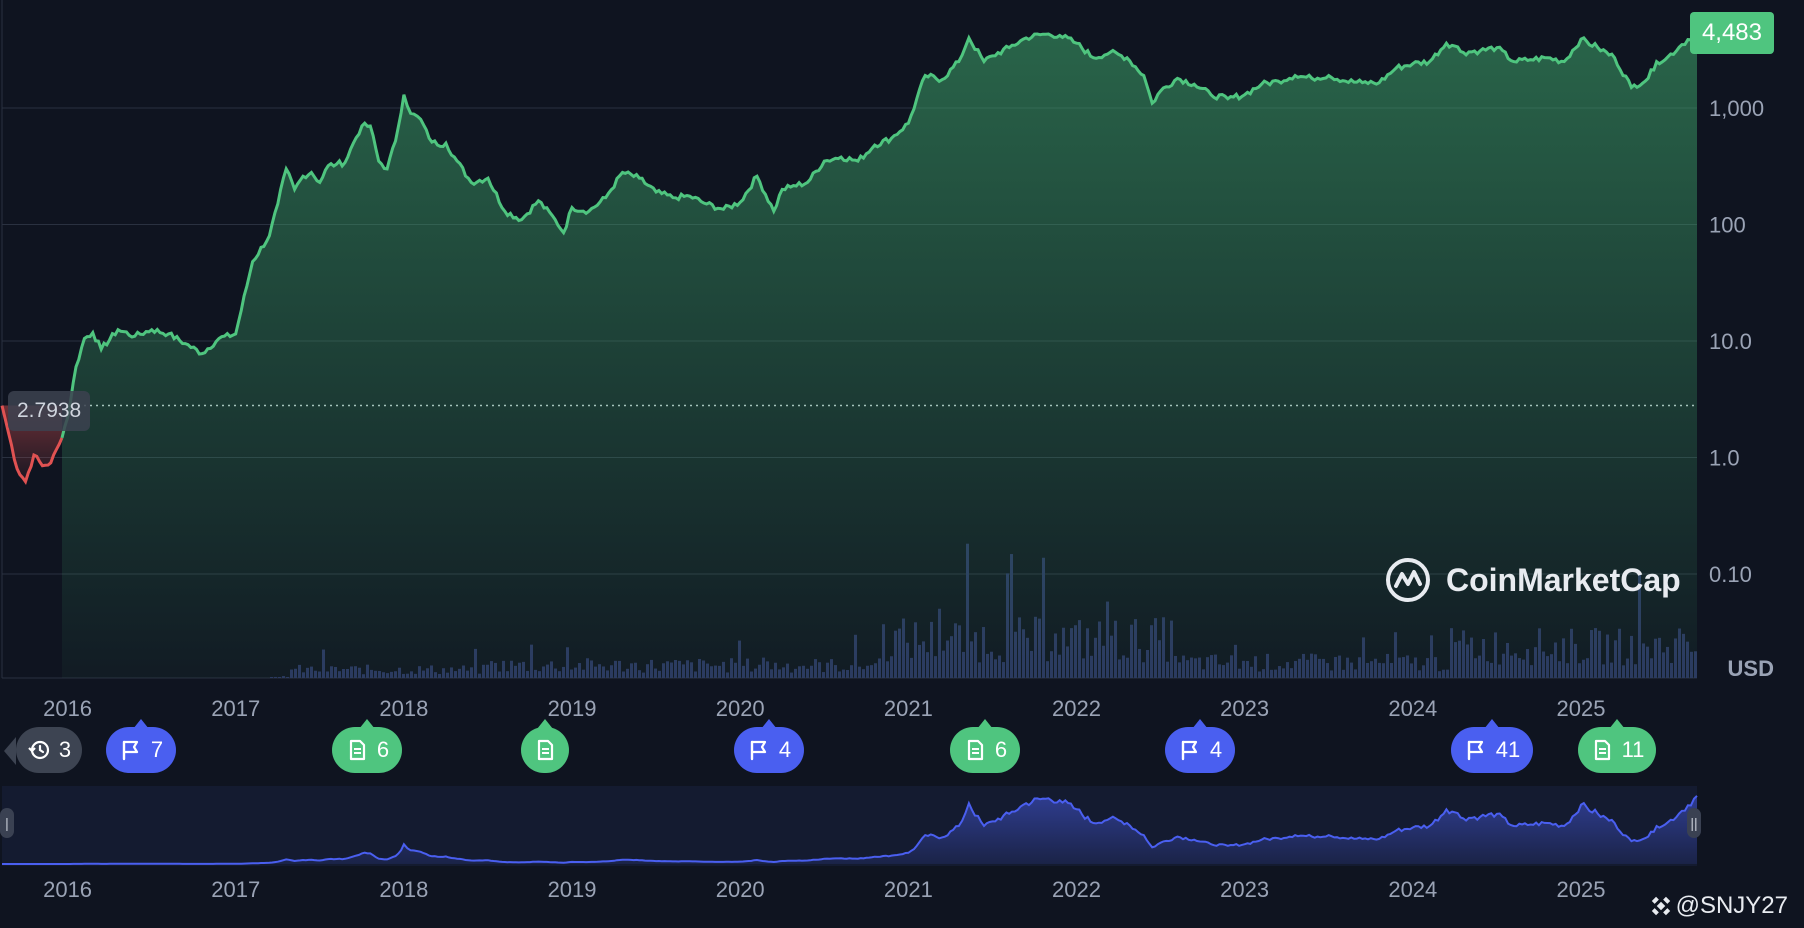  What do you see at coordinates (157, 749) in the screenshot?
I see `badge-count: 7` at bounding box center [157, 749].